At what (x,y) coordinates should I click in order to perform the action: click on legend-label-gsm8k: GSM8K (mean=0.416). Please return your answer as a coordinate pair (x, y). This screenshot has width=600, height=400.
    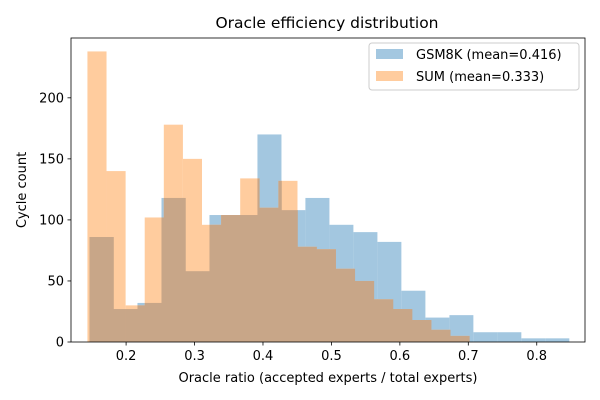
    Looking at the image, I should click on (489, 55).